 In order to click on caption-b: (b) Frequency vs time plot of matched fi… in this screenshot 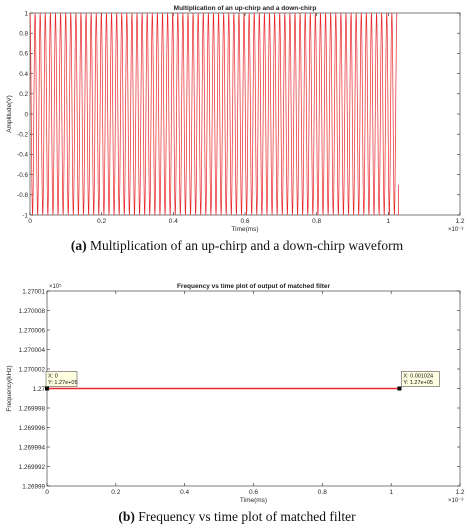, I will do `click(237, 517)`.